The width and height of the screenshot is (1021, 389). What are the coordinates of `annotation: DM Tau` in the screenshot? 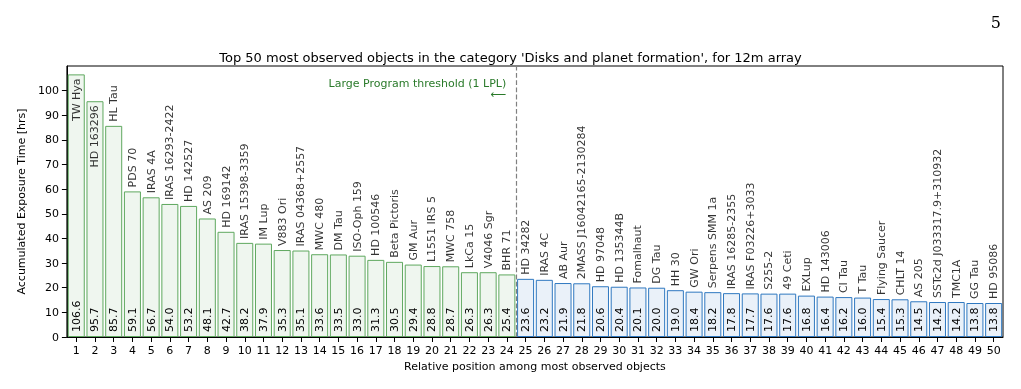 It's located at (338, 230).